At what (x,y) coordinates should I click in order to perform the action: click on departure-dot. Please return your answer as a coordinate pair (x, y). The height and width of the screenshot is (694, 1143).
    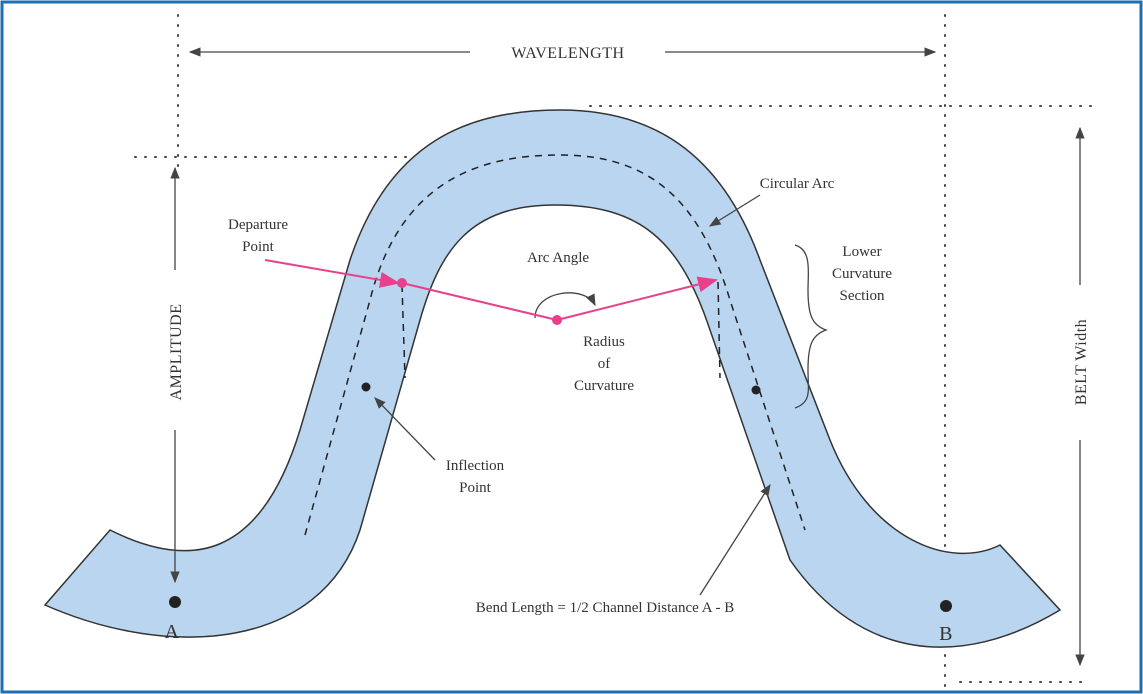
    Looking at the image, I should click on (402, 283).